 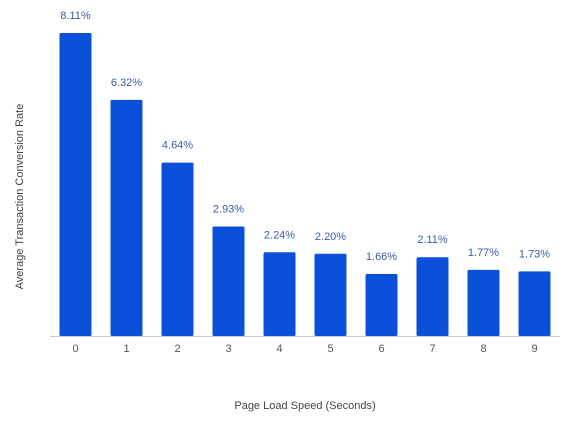 I want to click on x-tick-labels-layer: 0 1 2 3 4 5 6 7 8 9, so click(x=304, y=349).